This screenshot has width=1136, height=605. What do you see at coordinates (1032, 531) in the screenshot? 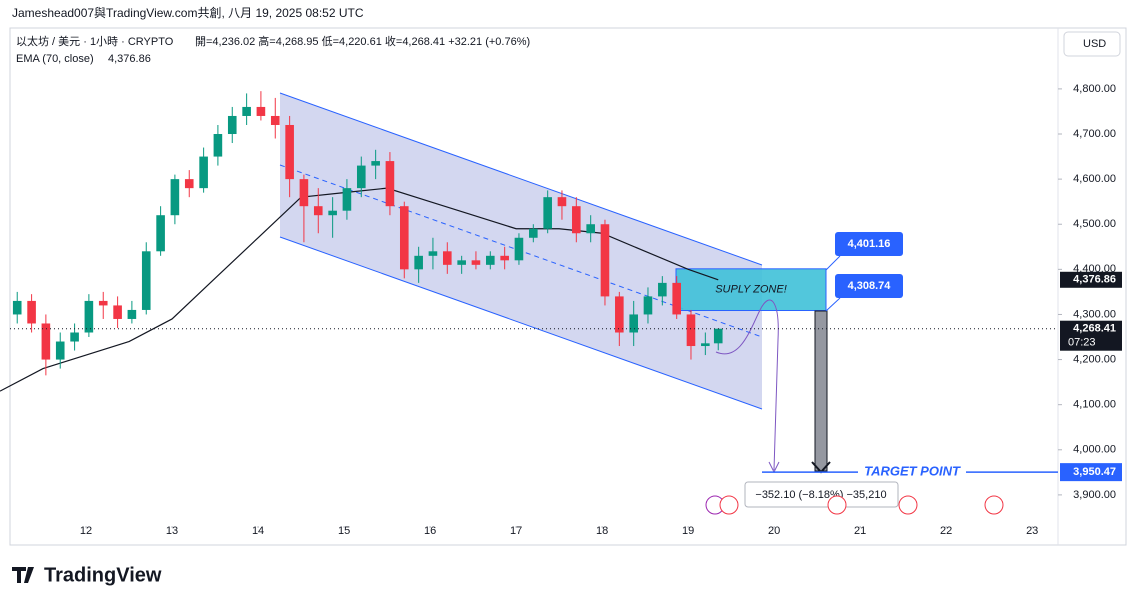
I see `x-tick-label: 23` at bounding box center [1032, 531].